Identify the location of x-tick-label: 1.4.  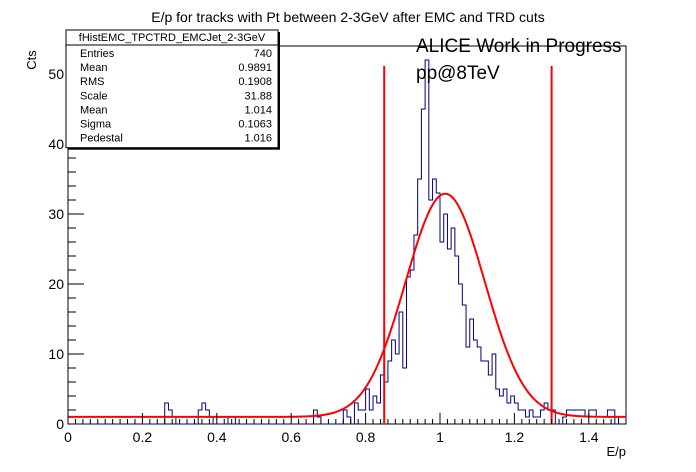
(589, 437).